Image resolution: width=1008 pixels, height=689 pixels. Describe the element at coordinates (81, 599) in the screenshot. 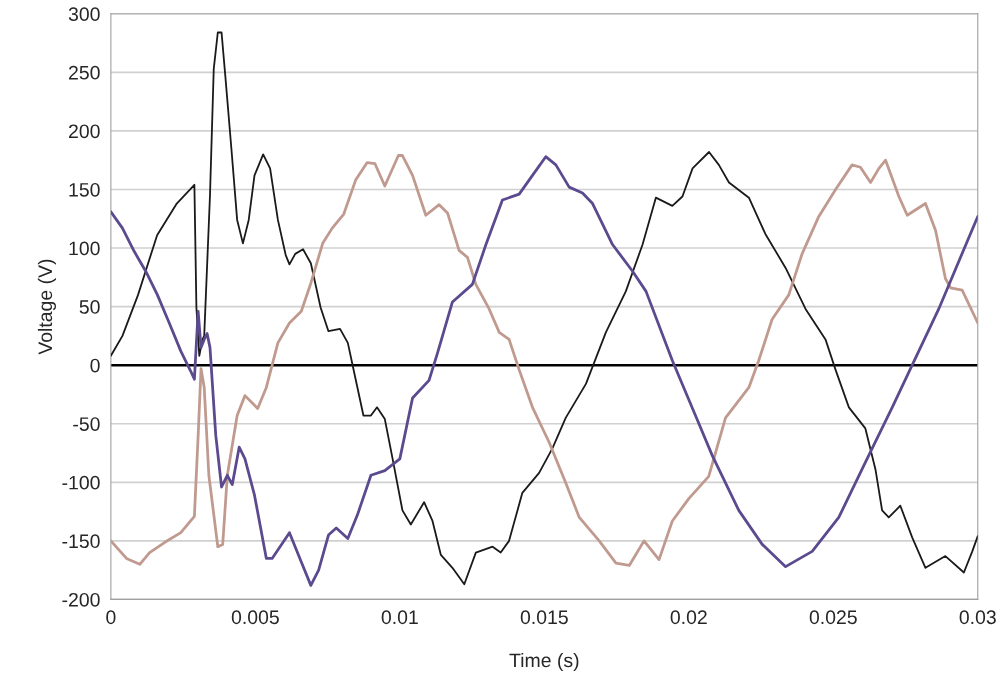

I see `y-tick-label: -200` at that location.